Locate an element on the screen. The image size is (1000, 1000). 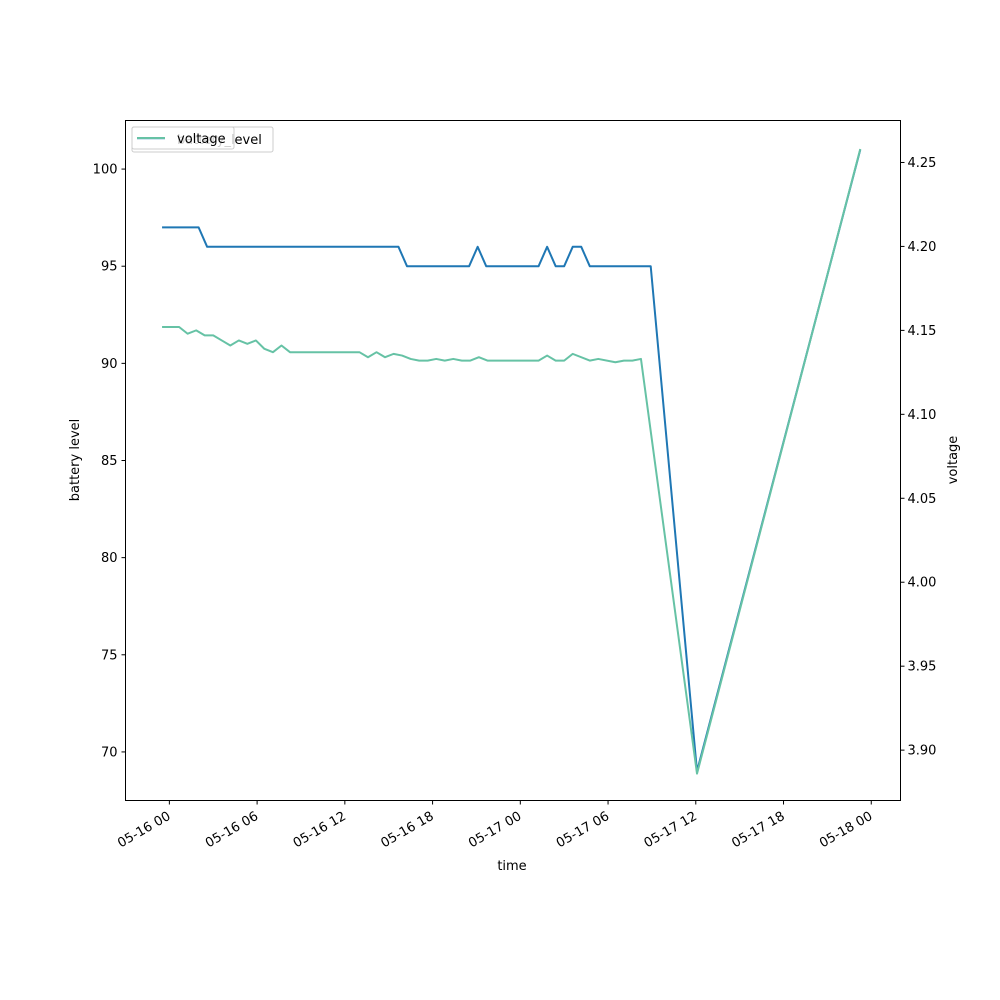
y-left-tick-label: 85 is located at coordinates (109, 461).